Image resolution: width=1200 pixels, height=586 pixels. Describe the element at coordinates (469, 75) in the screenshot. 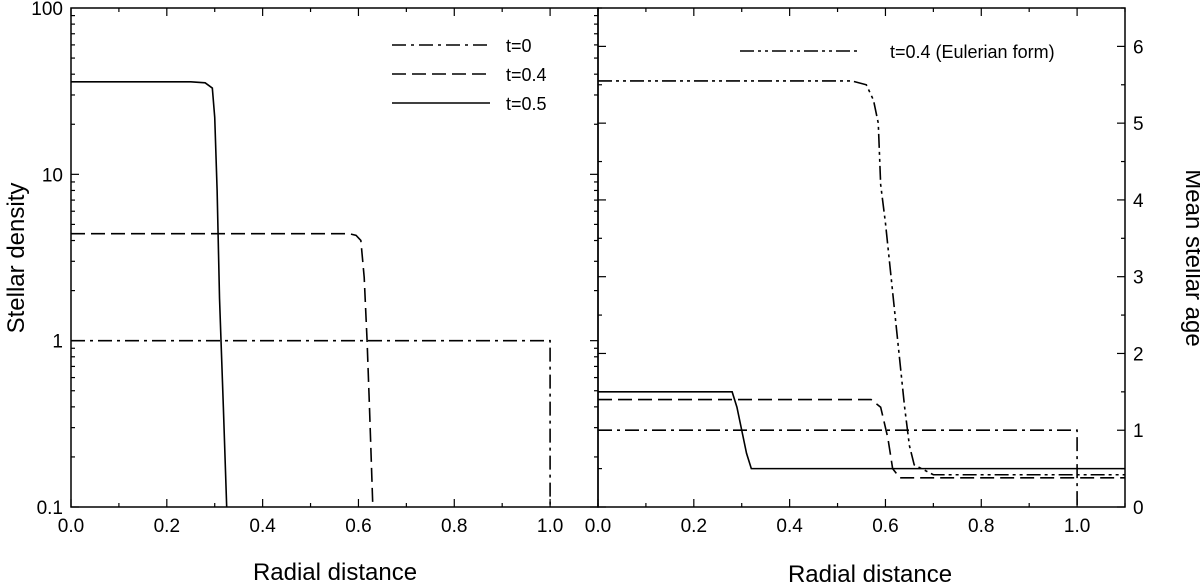

I see `density-legend: t=0 t=0.4 t=0.5` at that location.